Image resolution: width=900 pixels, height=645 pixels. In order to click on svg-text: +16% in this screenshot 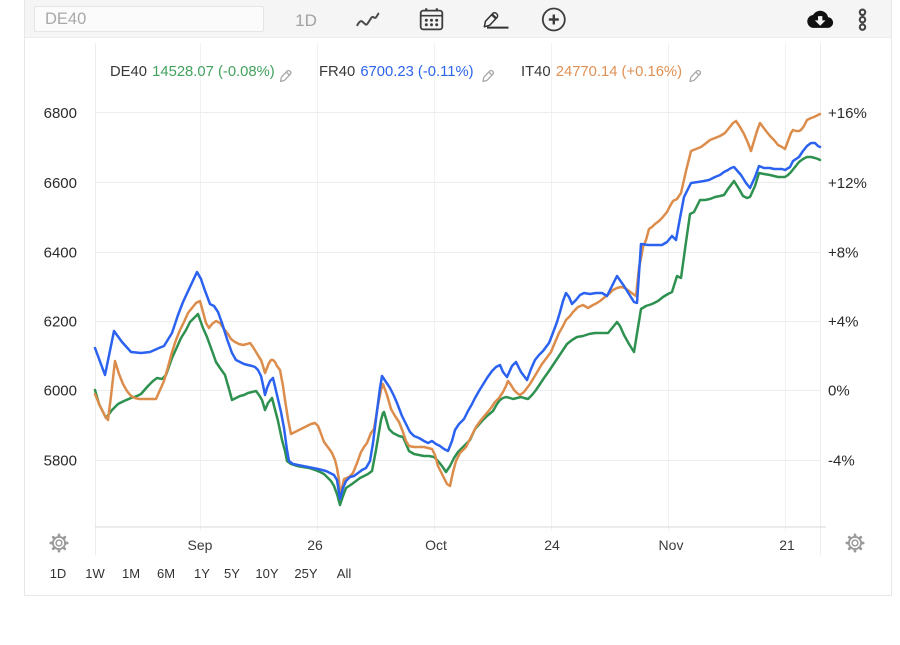, I will do `click(847, 113)`.